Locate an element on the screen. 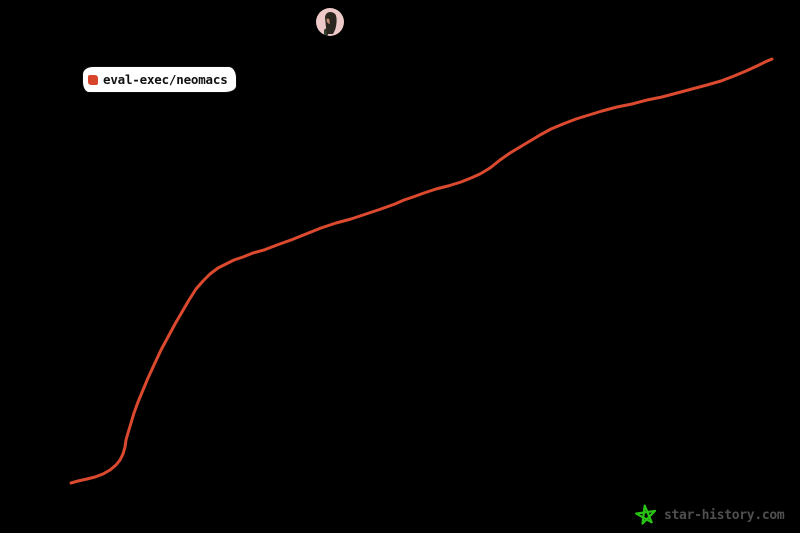 The width and height of the screenshot is (800, 533). star-history-watermark: star-history.com is located at coordinates (709, 515).